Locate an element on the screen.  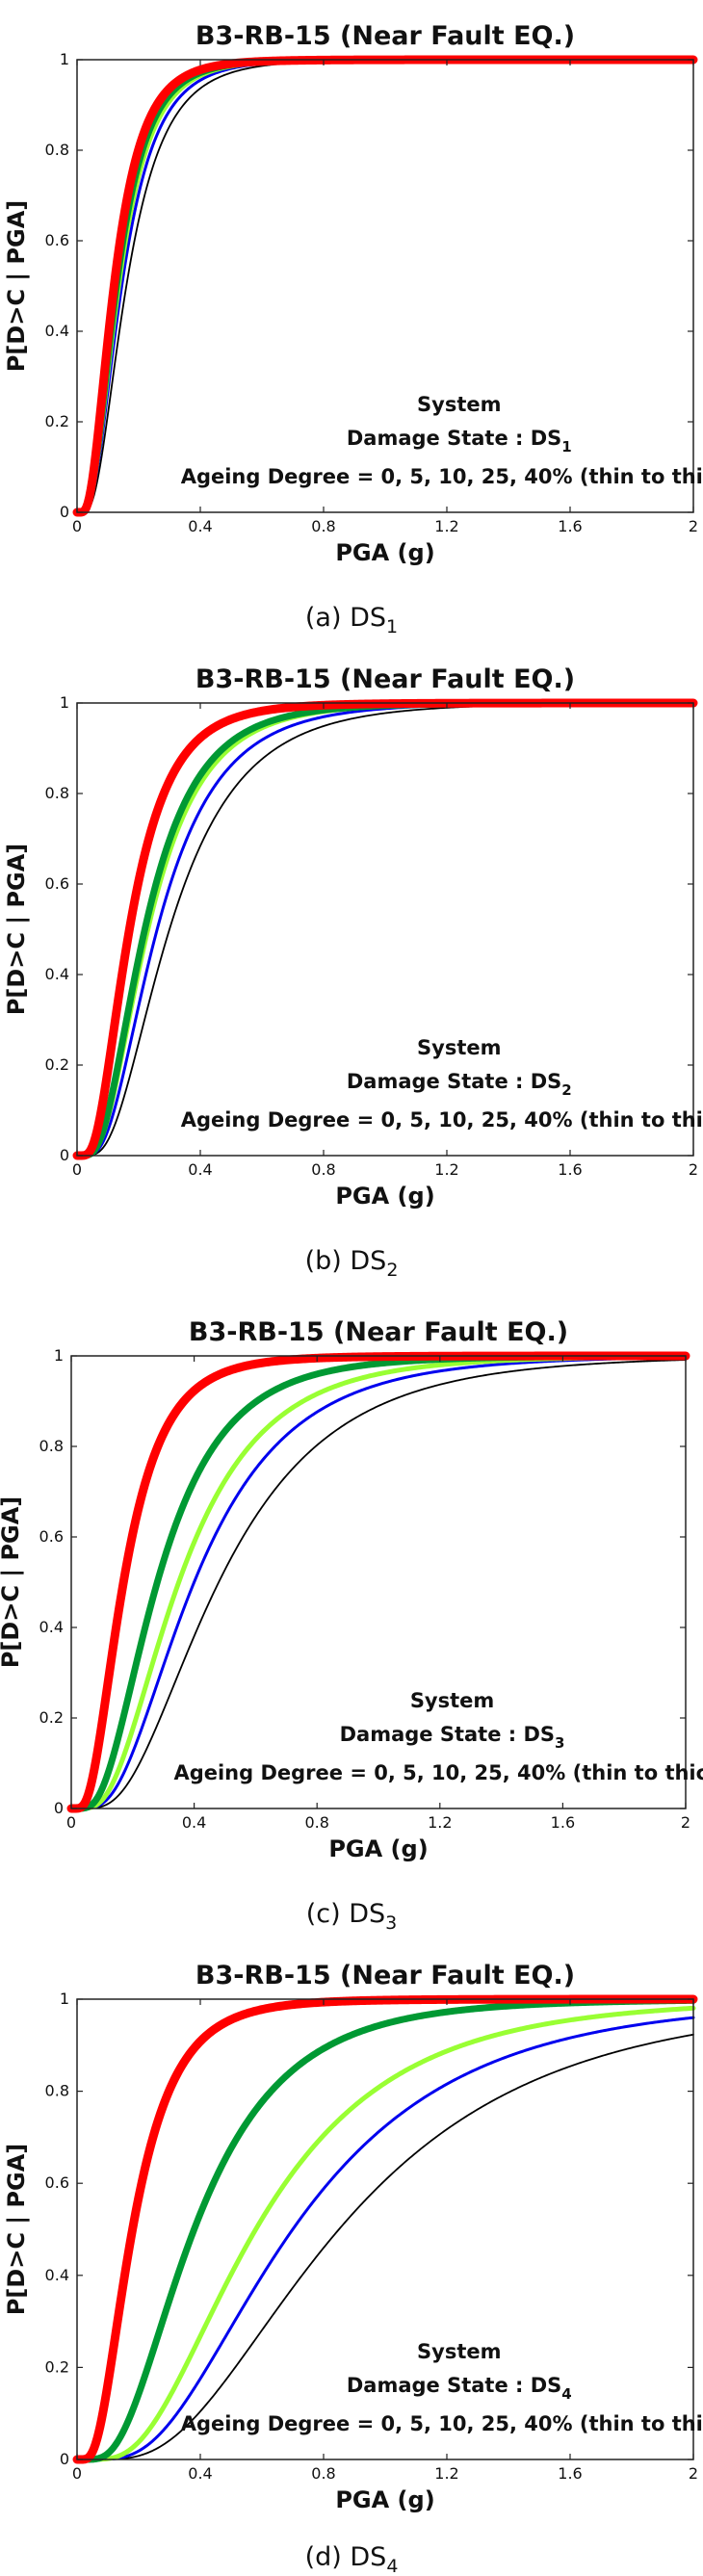
chart-1-ytick-label: 0.2 is located at coordinates (57, 421).